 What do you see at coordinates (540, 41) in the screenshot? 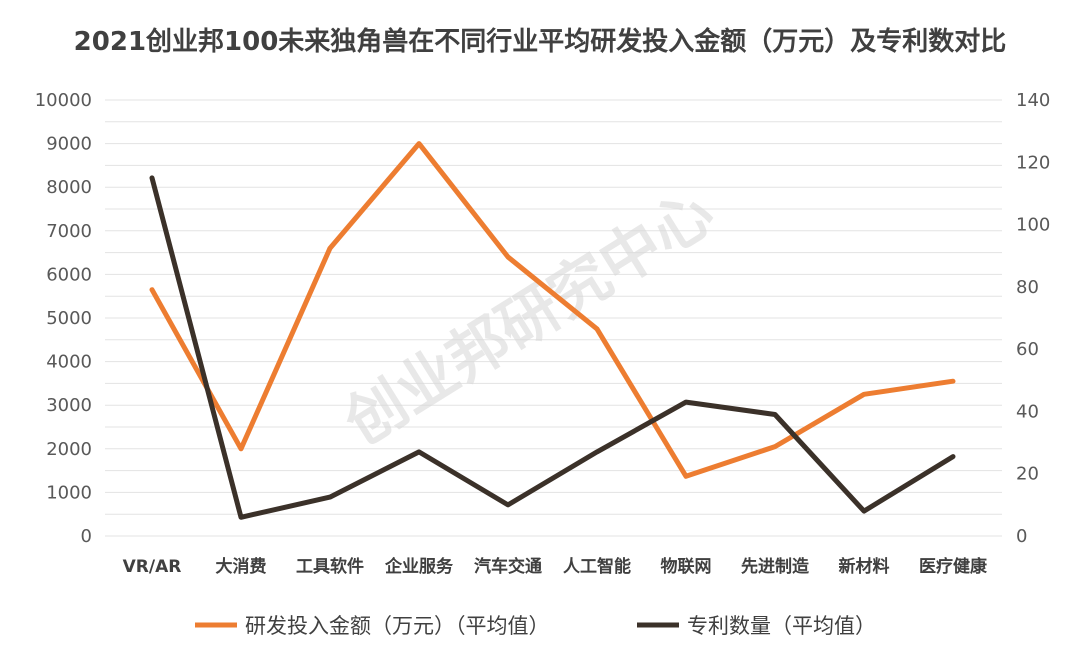
I see `chart-title: 2021创业邦100未来独角兽在不同行业平均研发投入金额（万元）及专利数对比` at bounding box center [540, 41].